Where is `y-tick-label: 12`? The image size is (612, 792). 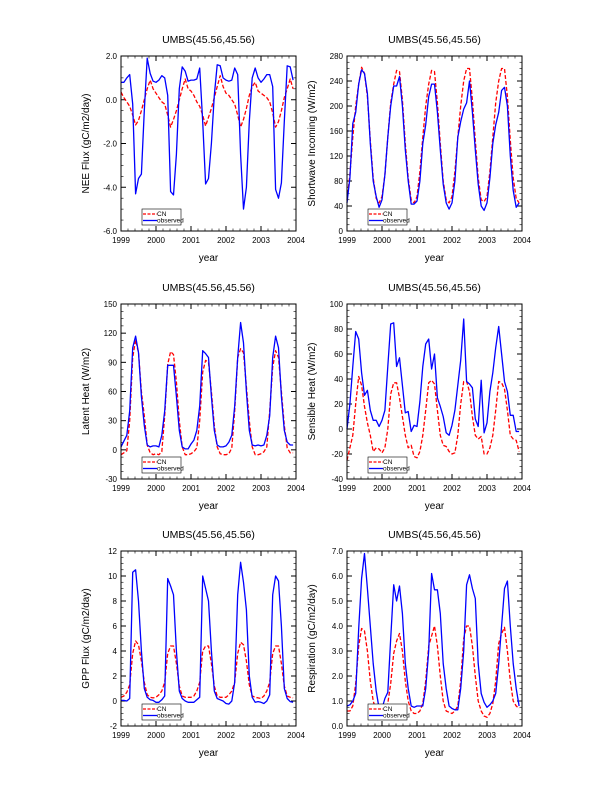
y-tick-label: 12 is located at coordinates (112, 551).